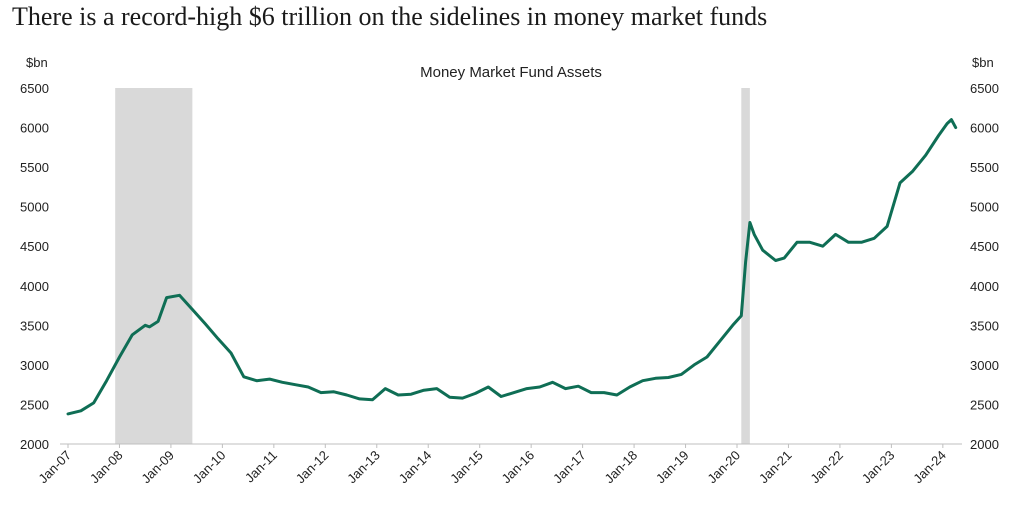  I want to click on x-tick-label: Jan-21, so click(775, 467).